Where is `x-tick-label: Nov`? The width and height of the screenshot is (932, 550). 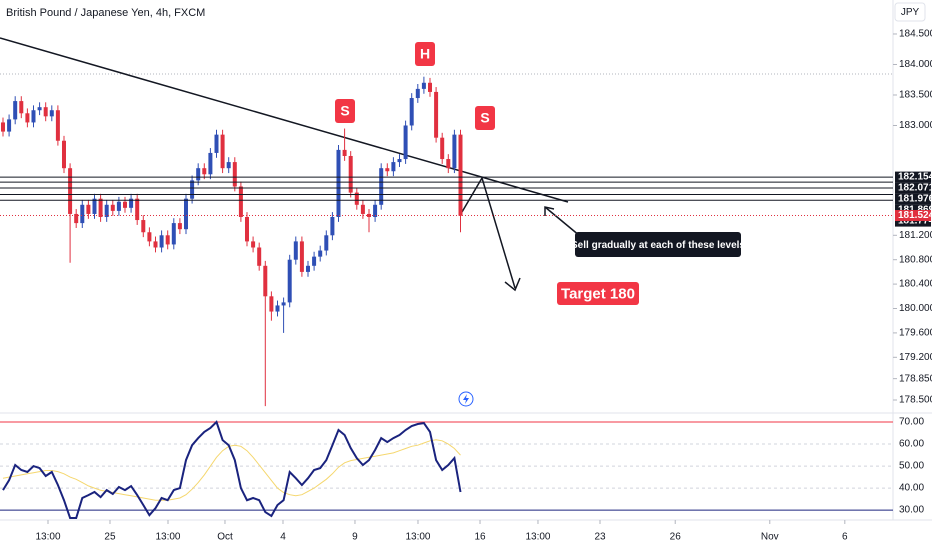 x-tick-label: Nov is located at coordinates (770, 537).